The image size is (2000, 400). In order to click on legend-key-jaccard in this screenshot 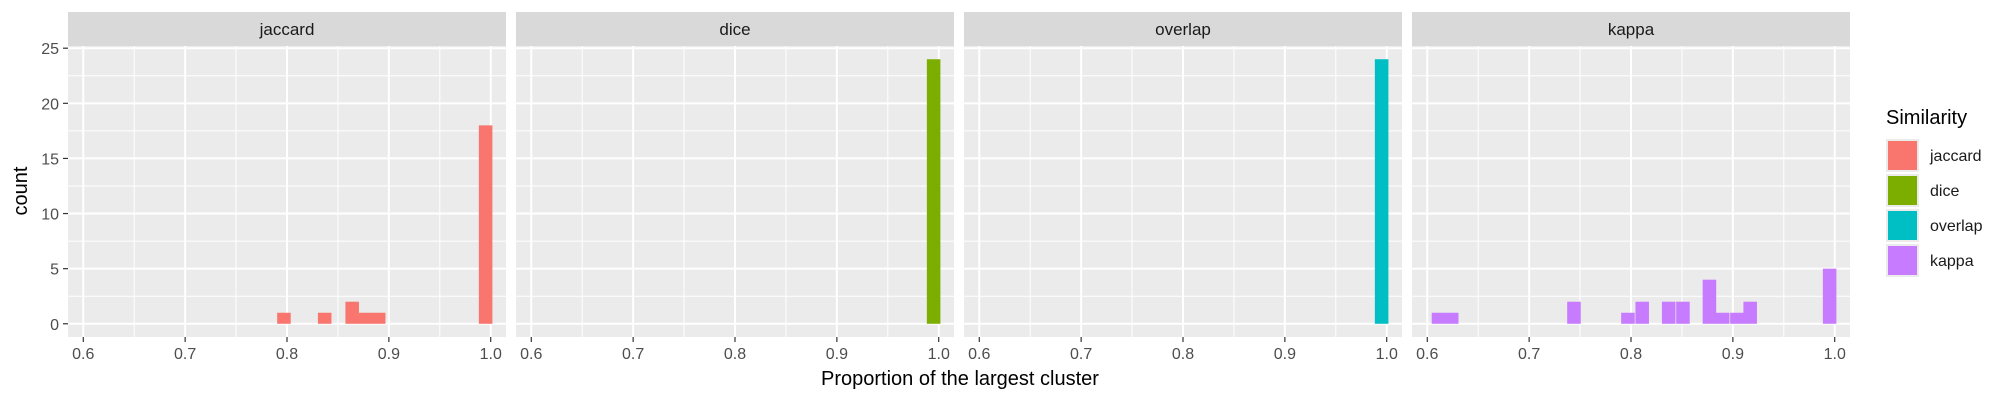, I will do `click(1902, 155)`.